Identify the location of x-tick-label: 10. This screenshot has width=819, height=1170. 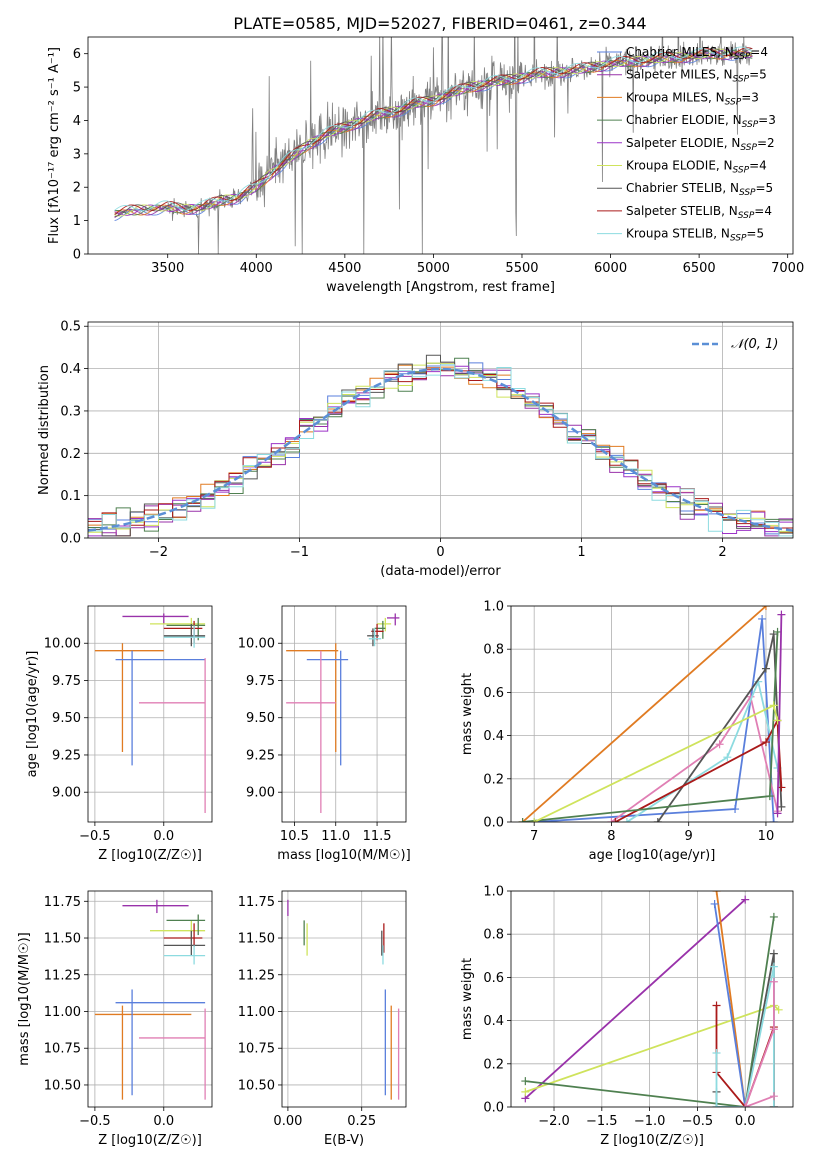
(766, 836).